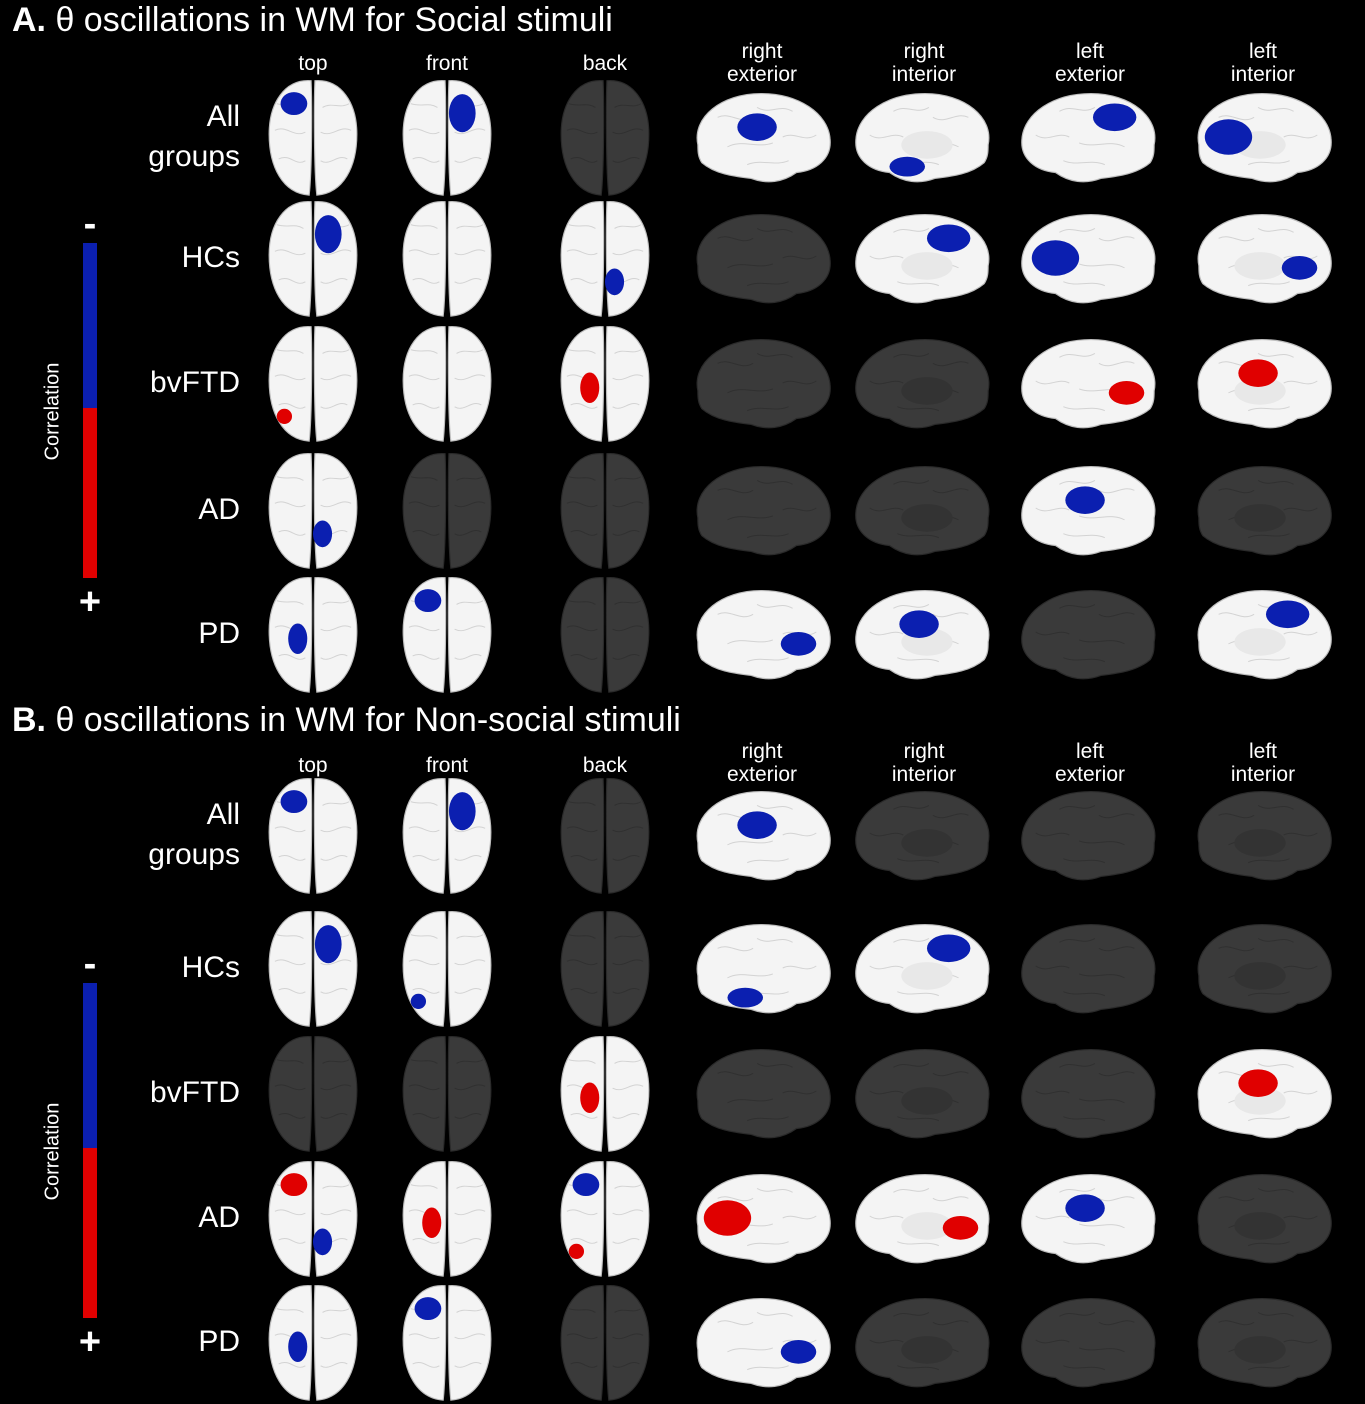 This screenshot has width=1365, height=1404. What do you see at coordinates (219, 509) in the screenshot?
I see `row-label-line: AD` at bounding box center [219, 509].